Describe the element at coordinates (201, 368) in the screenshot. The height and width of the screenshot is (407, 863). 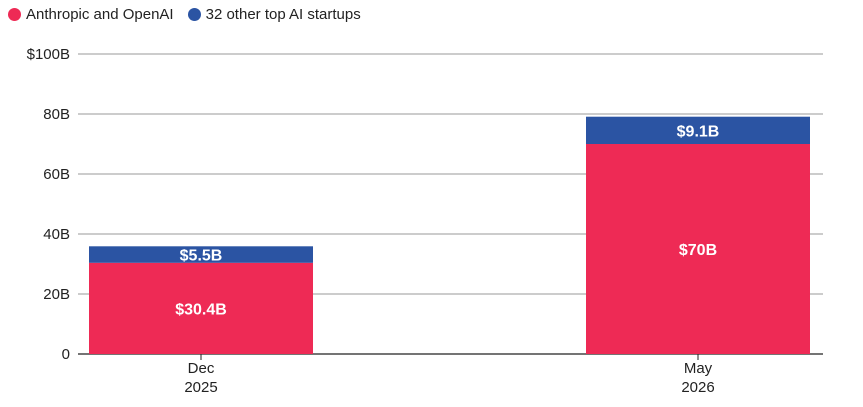
I see `x-tick-label: Dec` at that location.